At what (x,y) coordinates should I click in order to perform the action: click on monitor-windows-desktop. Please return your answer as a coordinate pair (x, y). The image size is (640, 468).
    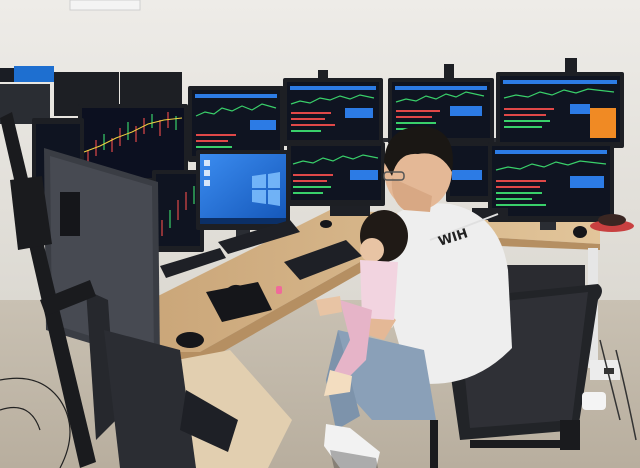
    Looking at the image, I should click on (243, 194).